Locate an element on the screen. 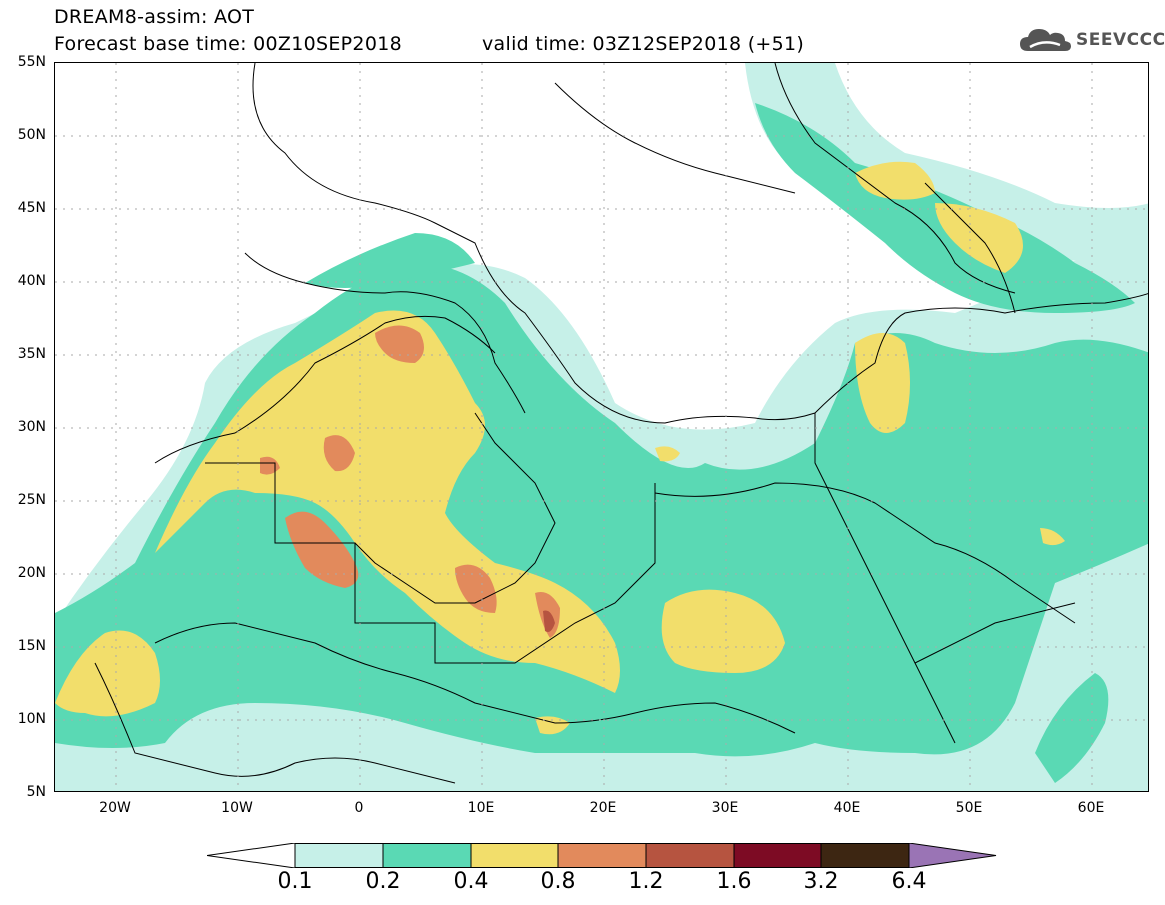 This screenshot has height=905, width=1165. logo-text: SEEVCCC is located at coordinates (1120, 40).